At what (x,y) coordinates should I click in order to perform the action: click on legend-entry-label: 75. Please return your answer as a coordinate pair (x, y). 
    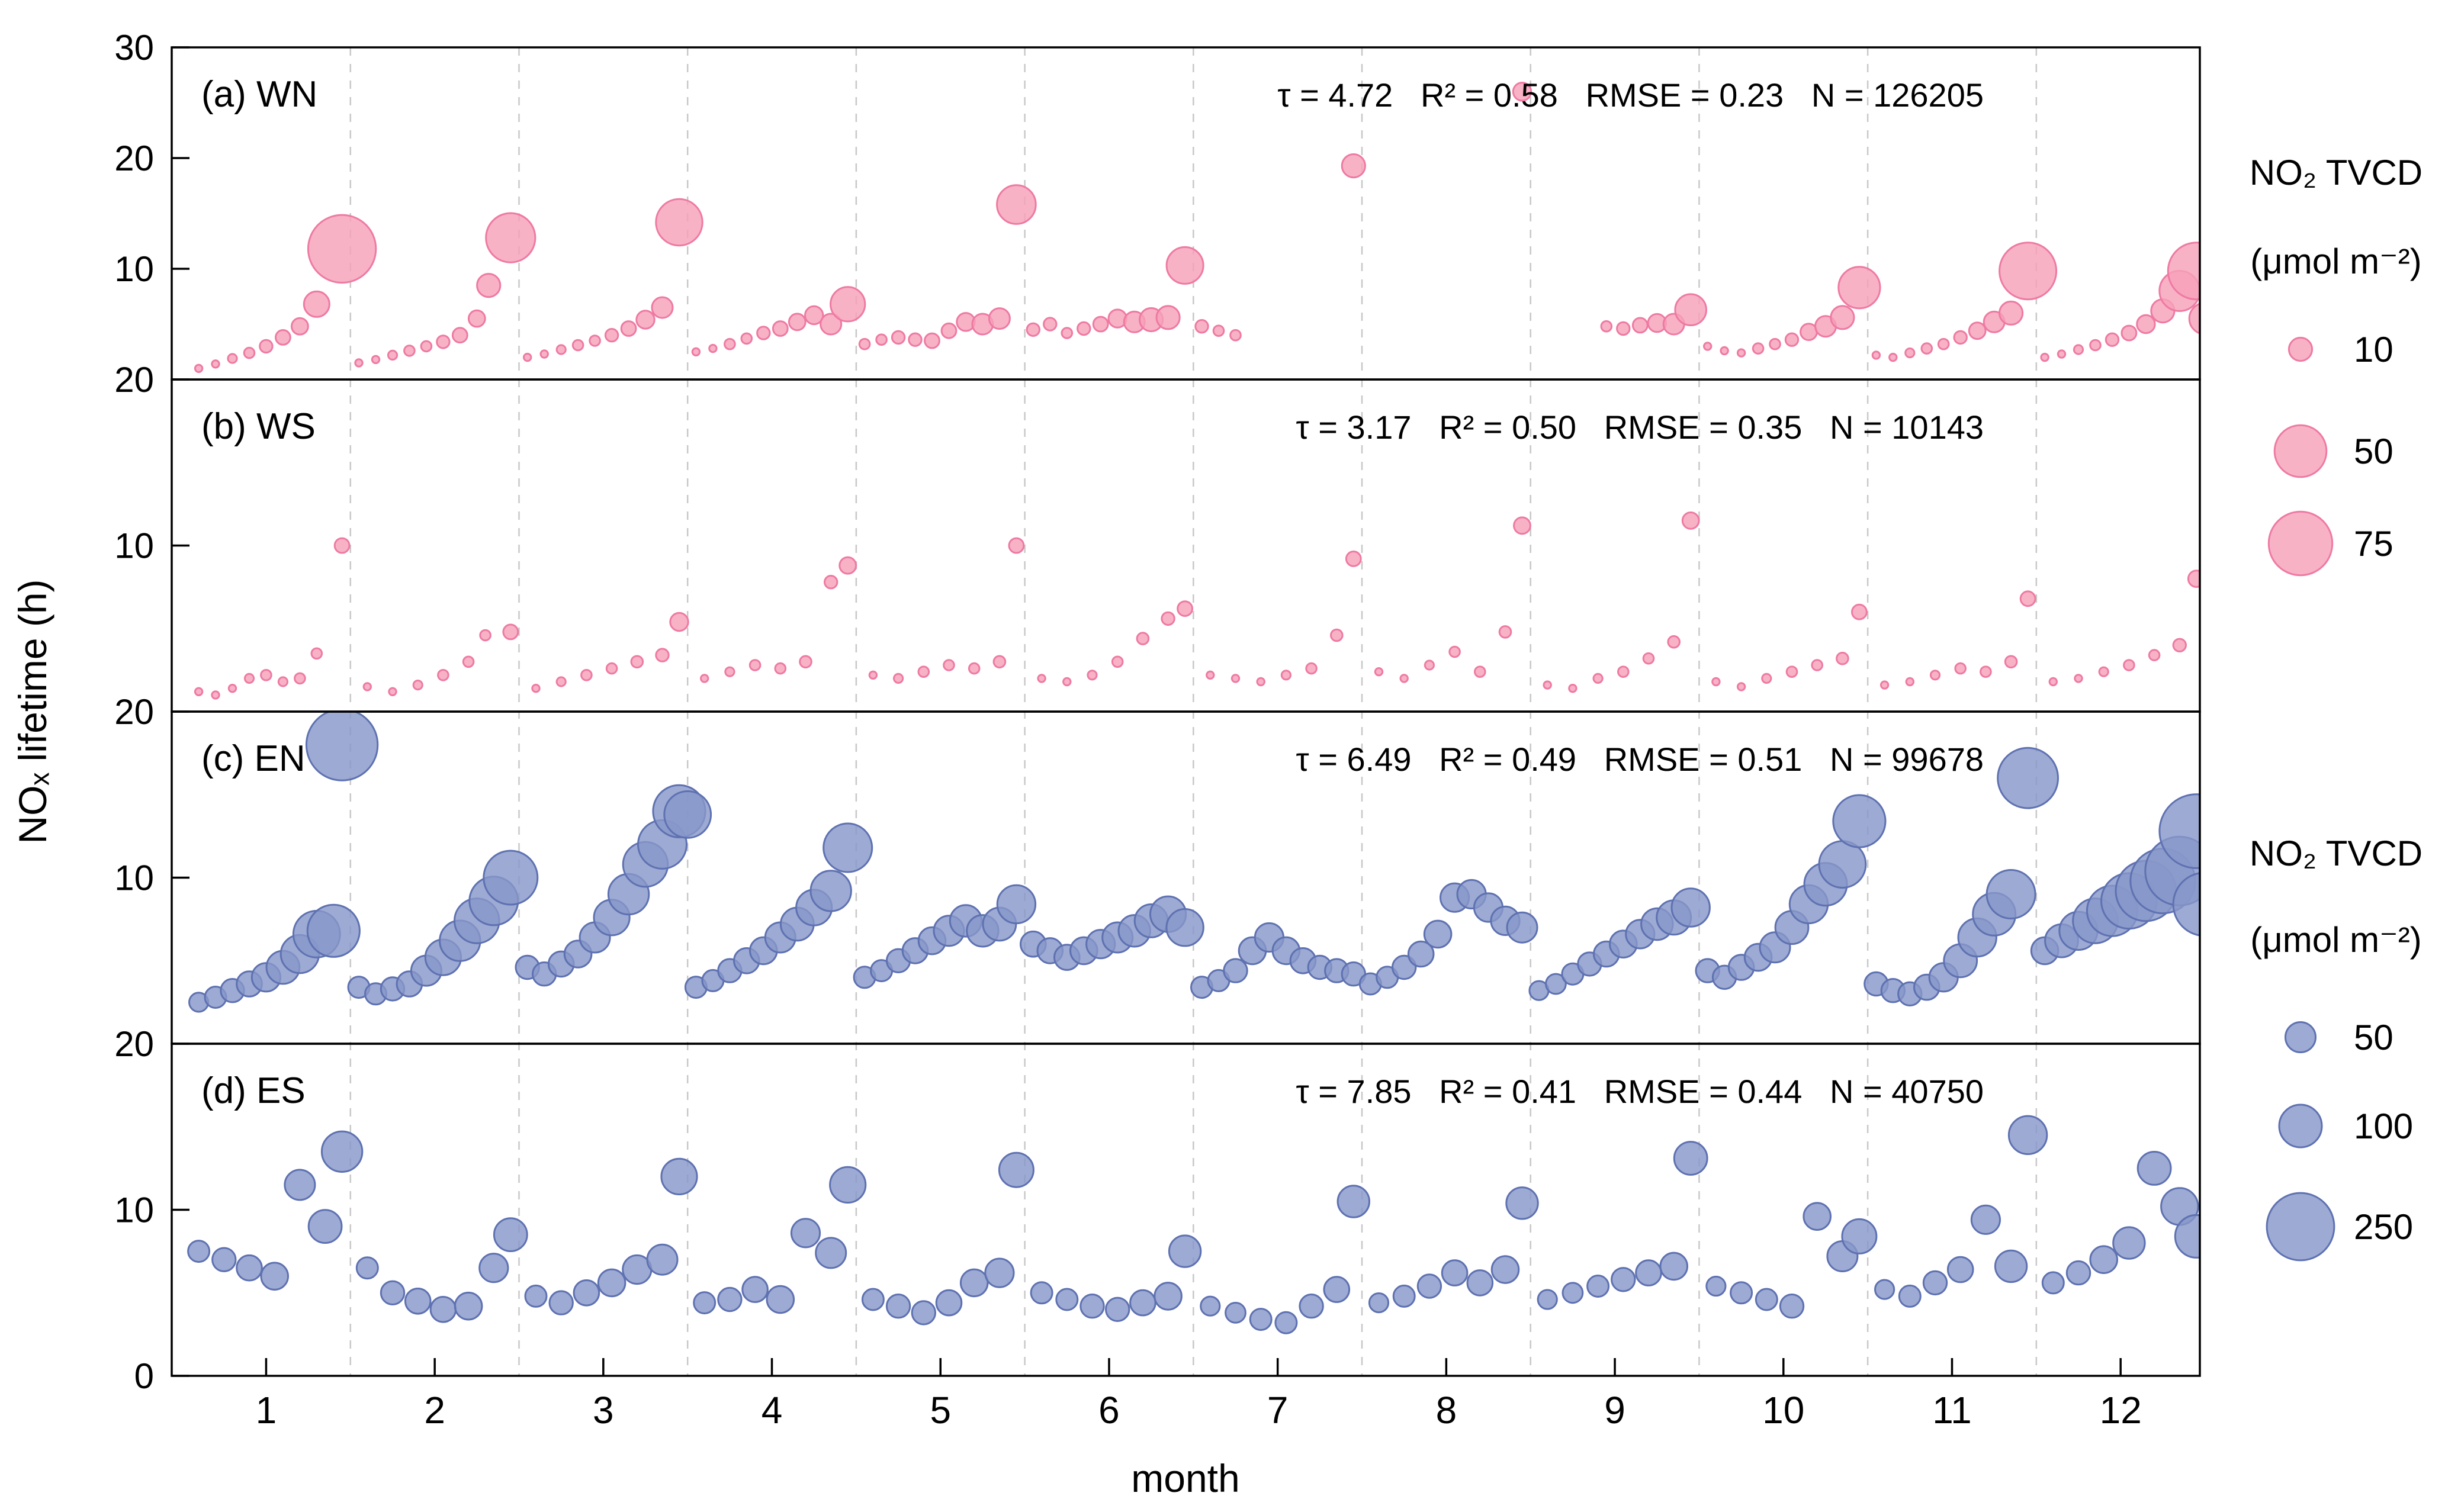
    Looking at the image, I should click on (2373, 544).